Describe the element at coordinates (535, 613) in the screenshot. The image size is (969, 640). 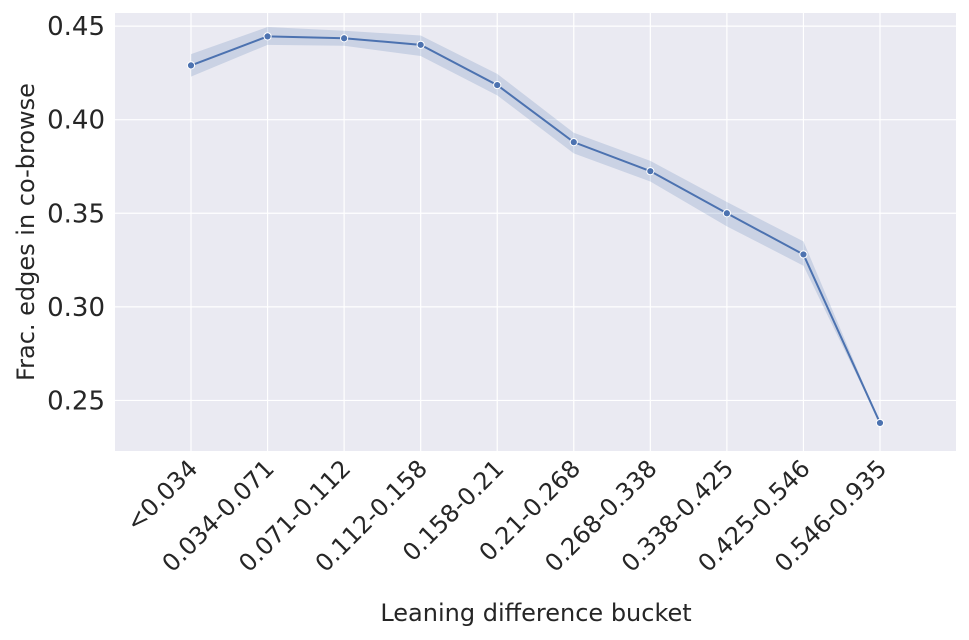
I see `x-axis-label: Leaning difference bucket` at that location.